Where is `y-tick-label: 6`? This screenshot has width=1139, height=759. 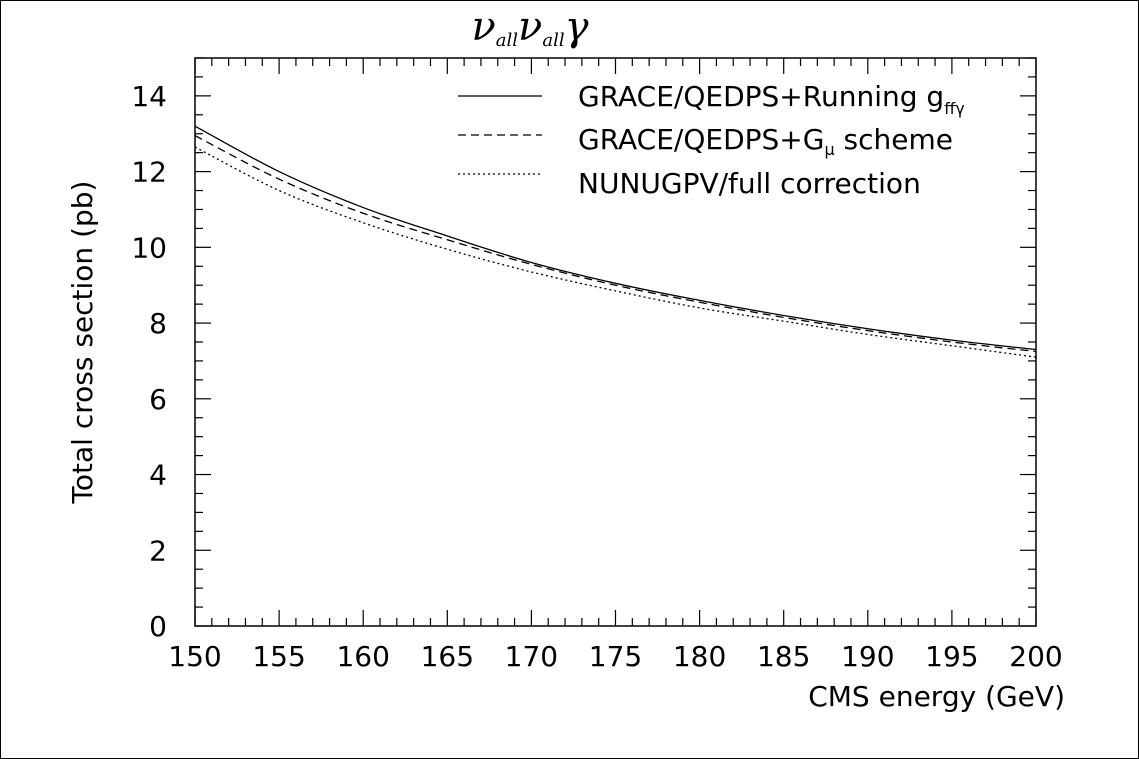 y-tick-label: 6 is located at coordinates (158, 399).